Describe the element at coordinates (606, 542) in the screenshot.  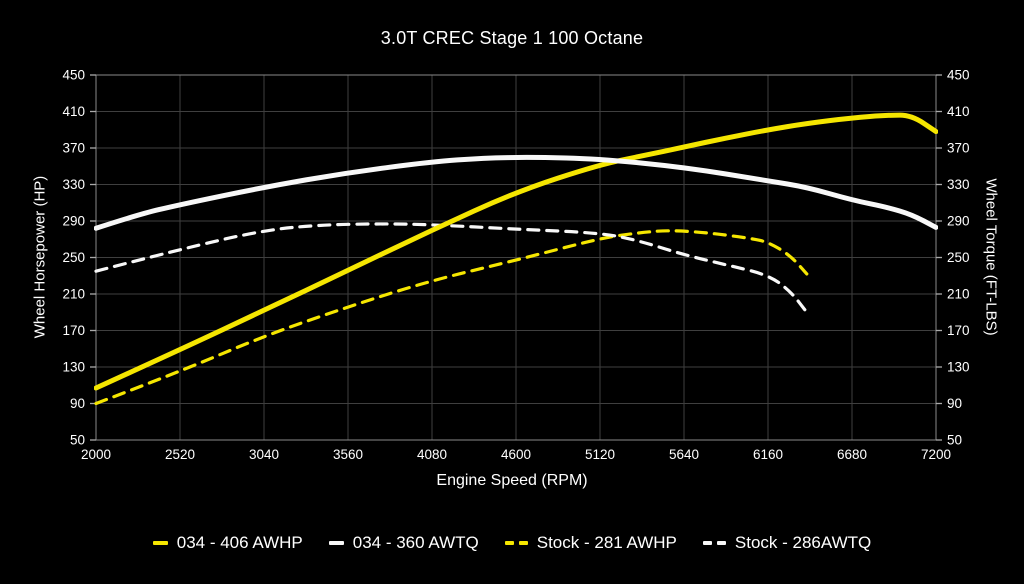
I see `legend-label: Stock - 281 AWHP` at that location.